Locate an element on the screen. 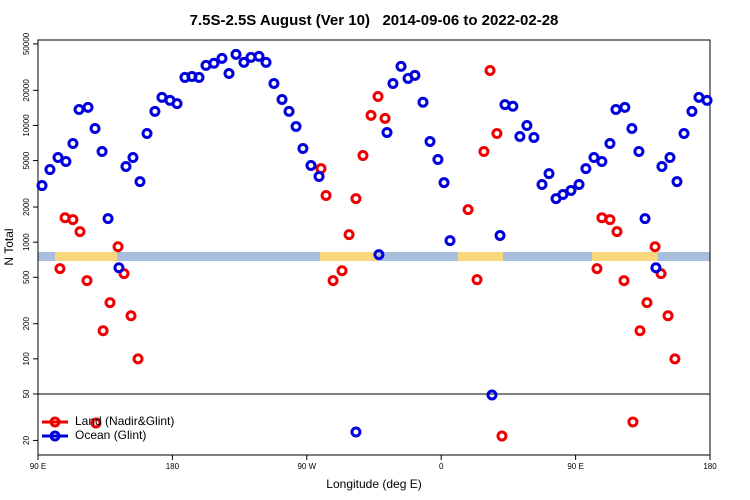  y-tick-label: 500 is located at coordinates (26, 277).